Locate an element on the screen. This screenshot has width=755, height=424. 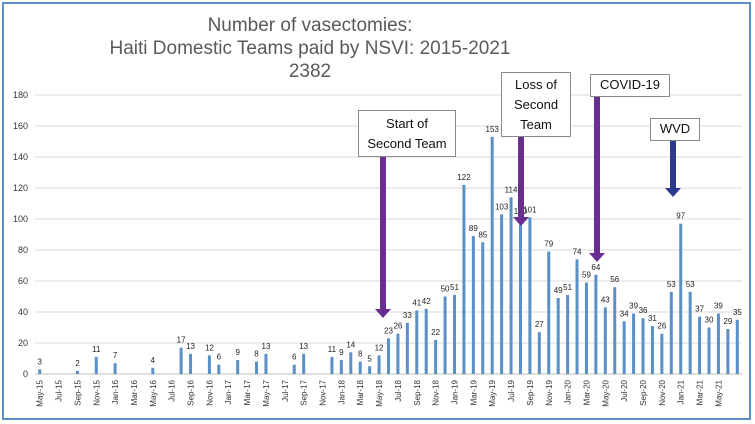
data-label: 41 is located at coordinates (416, 302).